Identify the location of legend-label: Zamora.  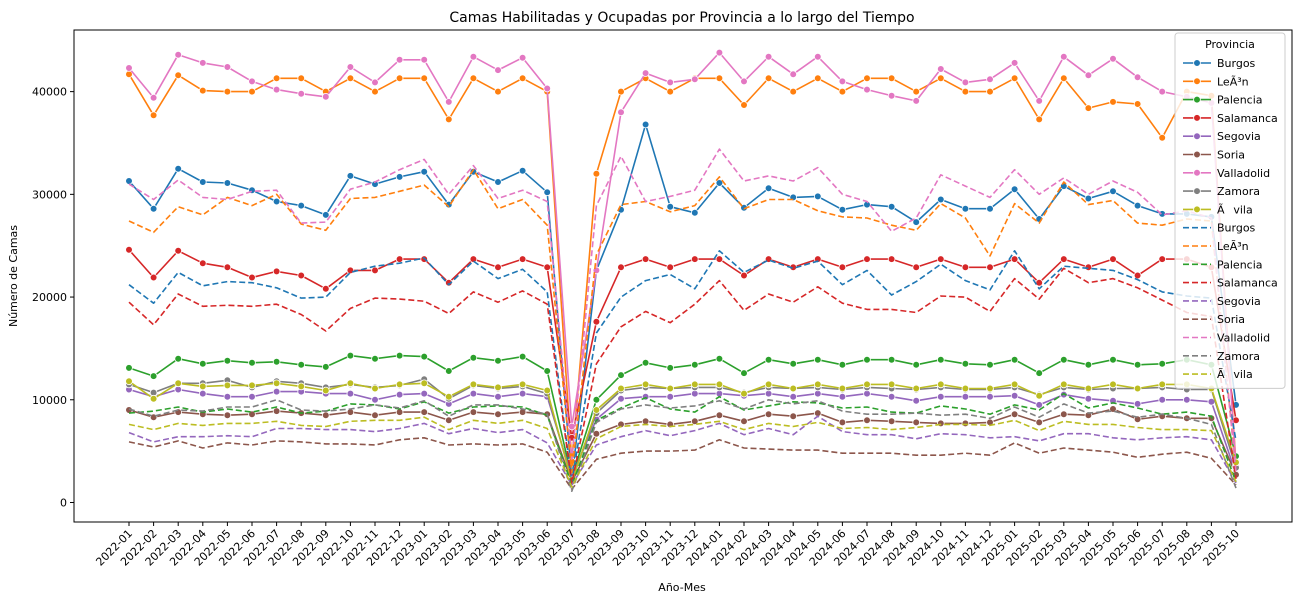
(1238, 191).